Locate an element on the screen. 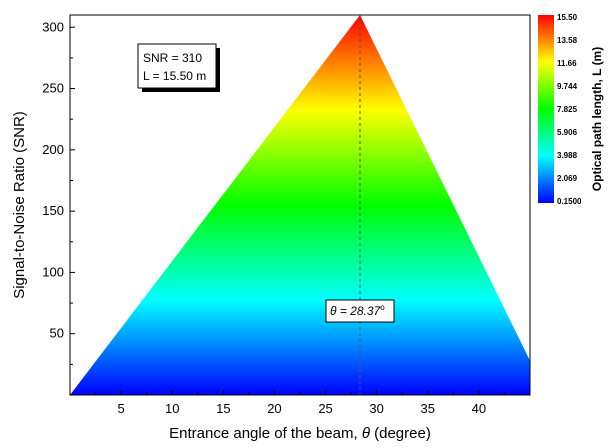 The image size is (608, 448). x-tick-label: 15 is located at coordinates (223, 408).